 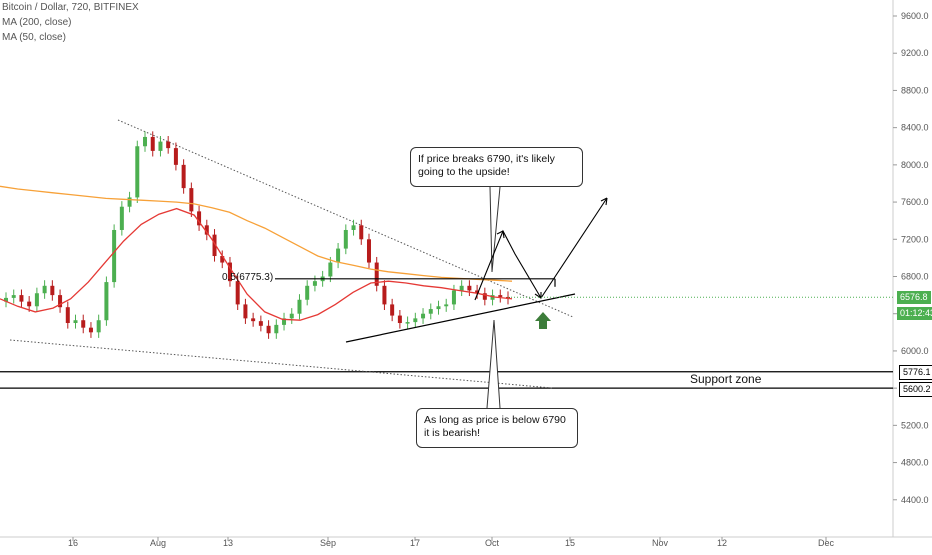 What do you see at coordinates (826, 543) in the screenshot?
I see `x-tick-label: Dec` at bounding box center [826, 543].